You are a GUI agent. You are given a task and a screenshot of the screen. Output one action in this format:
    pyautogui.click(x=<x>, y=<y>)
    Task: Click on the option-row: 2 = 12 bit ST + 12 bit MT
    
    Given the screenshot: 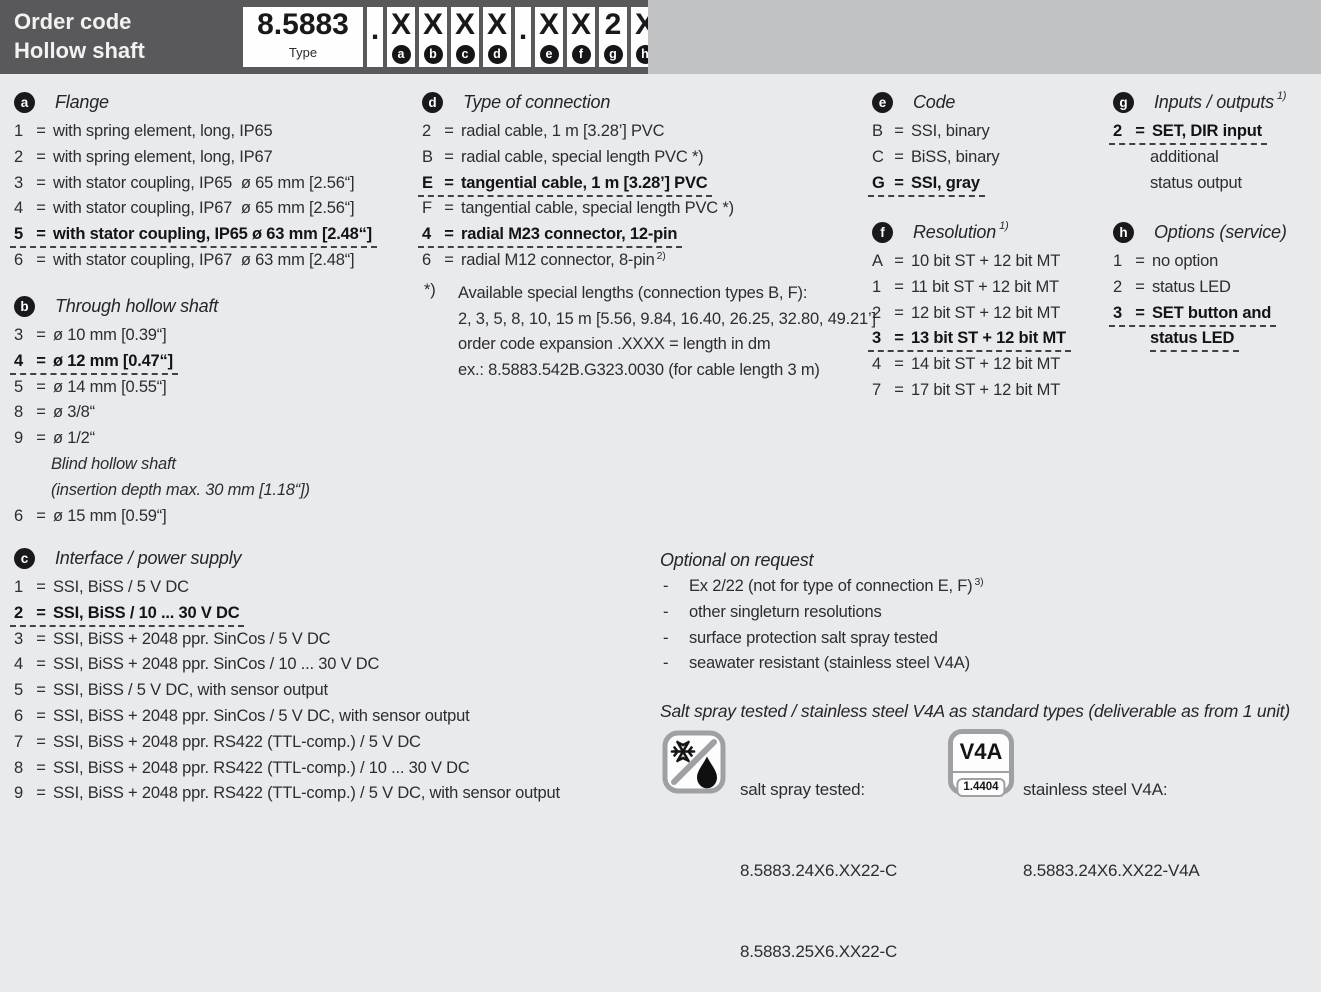 What is the action you would take?
    pyautogui.click(x=966, y=312)
    